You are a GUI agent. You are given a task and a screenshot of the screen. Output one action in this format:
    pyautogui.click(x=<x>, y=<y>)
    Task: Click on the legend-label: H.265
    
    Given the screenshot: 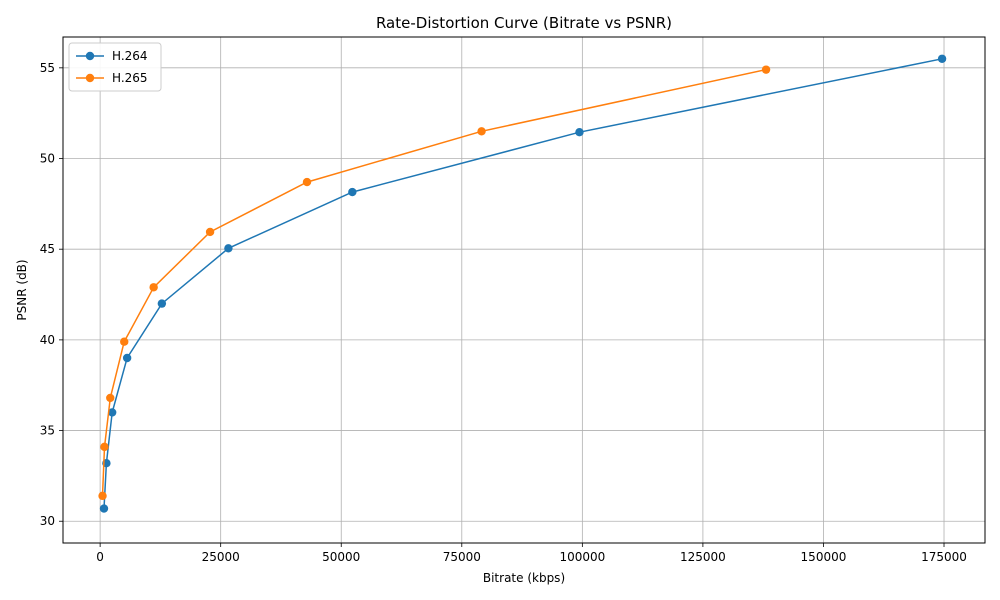 What is the action you would take?
    pyautogui.click(x=130, y=78)
    